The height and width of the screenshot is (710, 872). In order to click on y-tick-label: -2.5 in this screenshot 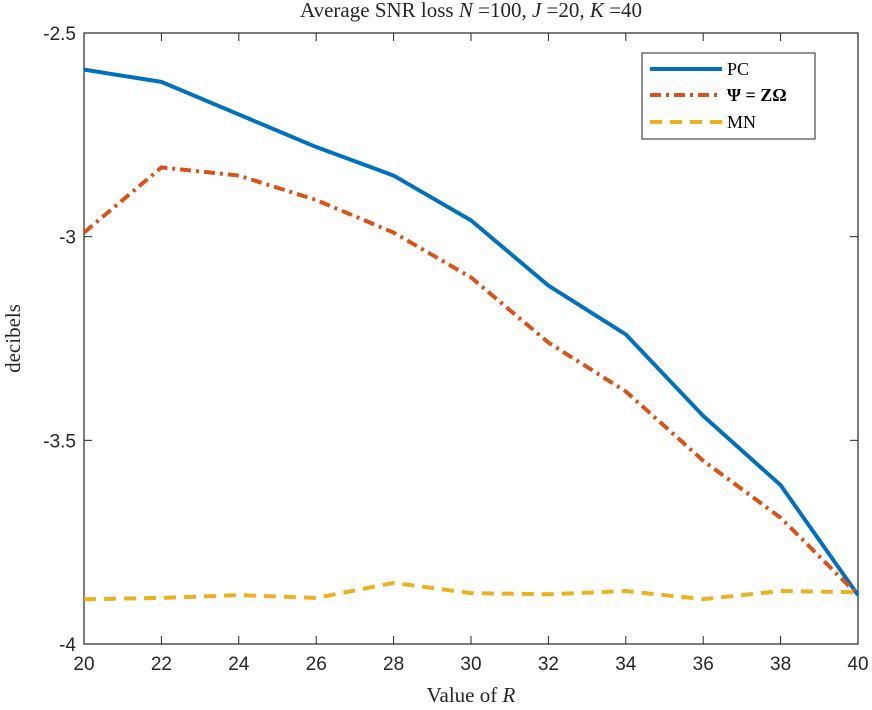, I will do `click(59, 34)`.